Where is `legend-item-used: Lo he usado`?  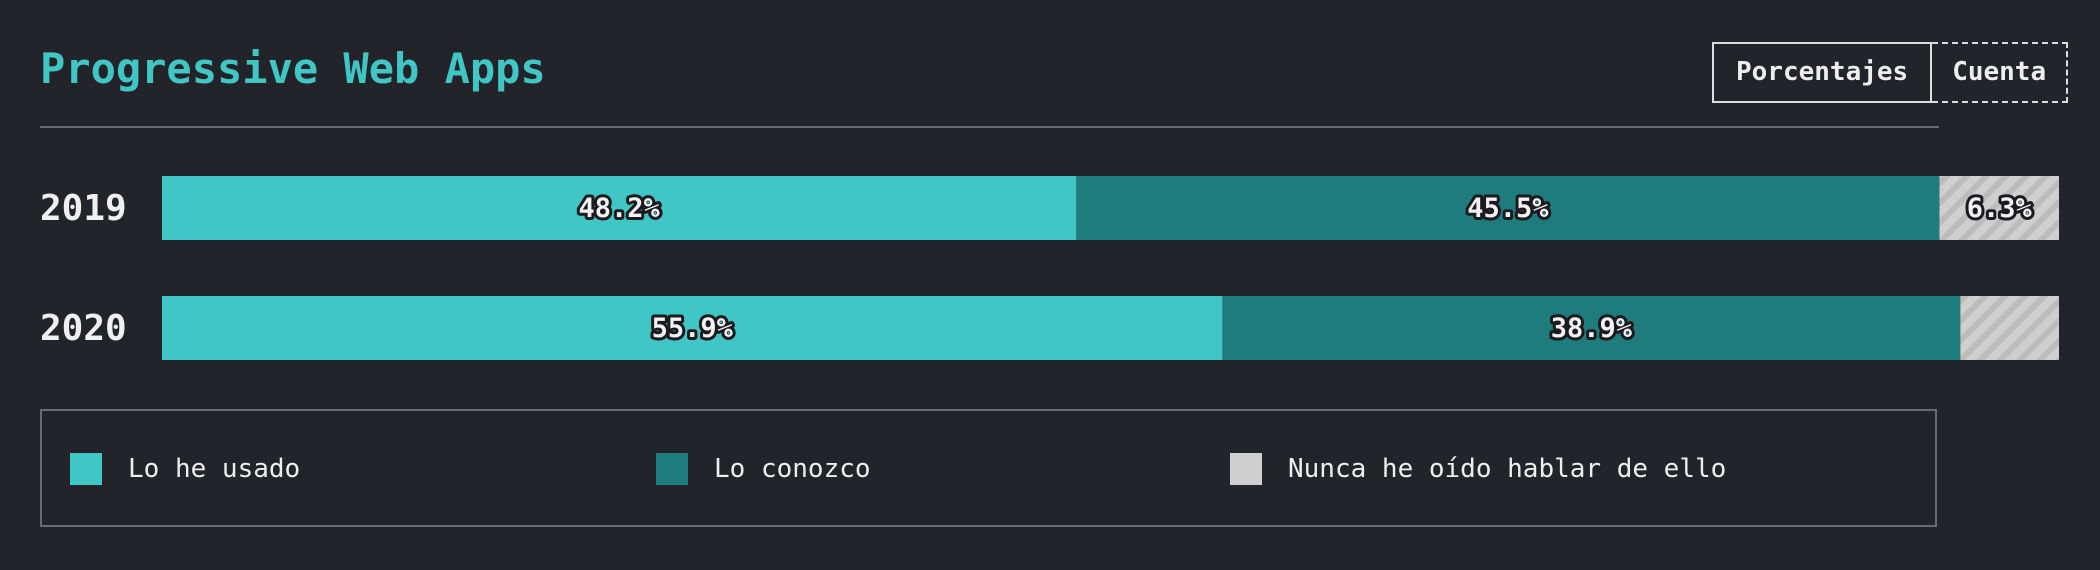 legend-item-used: Lo he usado is located at coordinates (185, 469).